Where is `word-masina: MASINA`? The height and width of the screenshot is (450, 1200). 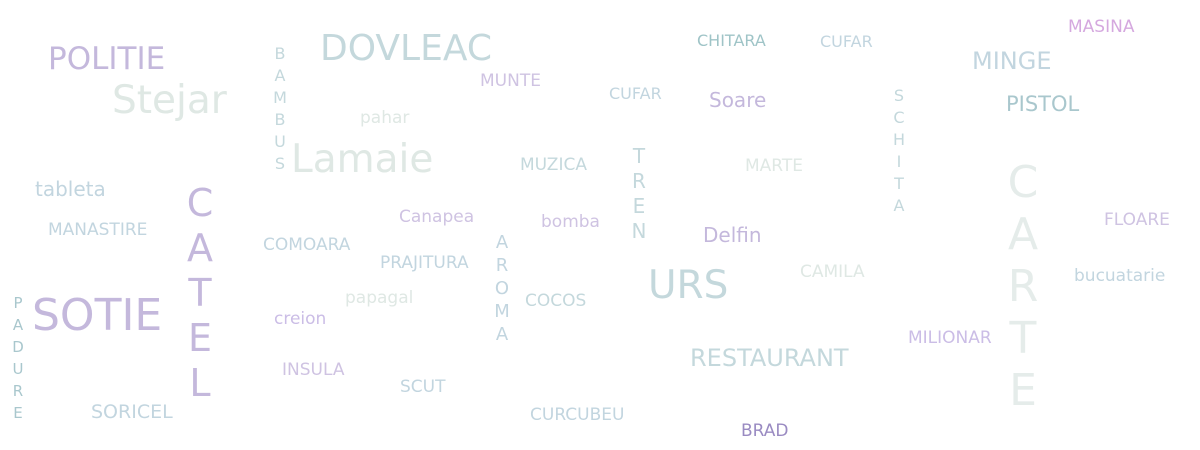 word-masina: MASINA is located at coordinates (1101, 27).